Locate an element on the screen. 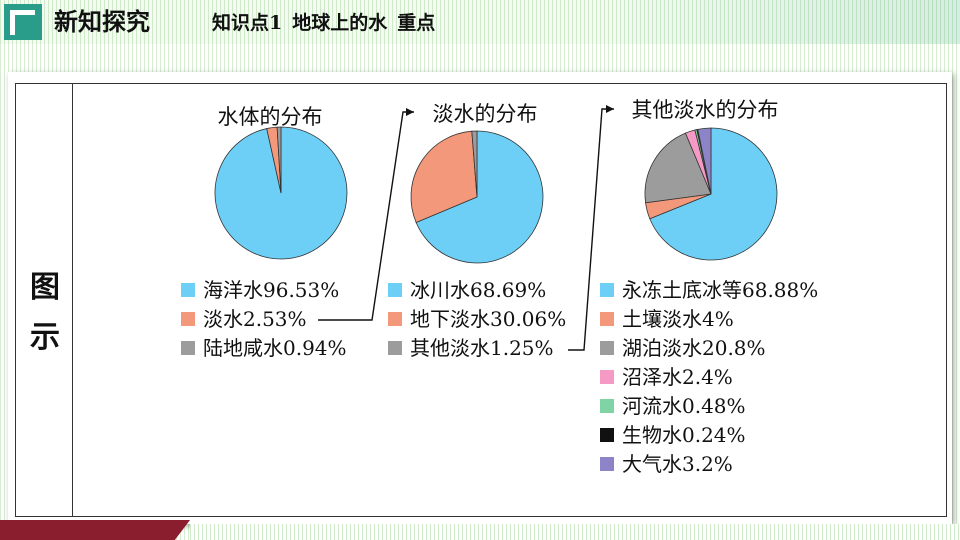  pie-3-legend-label-7: 大气水3.2% is located at coordinates (677, 464).